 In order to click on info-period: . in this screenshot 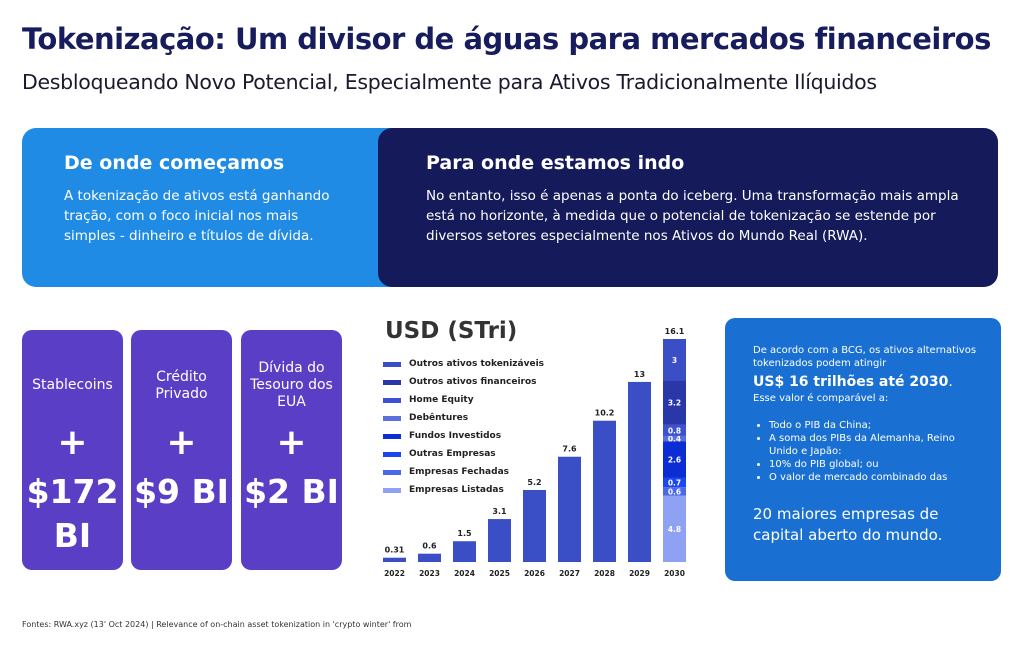, I will do `click(950, 382)`.